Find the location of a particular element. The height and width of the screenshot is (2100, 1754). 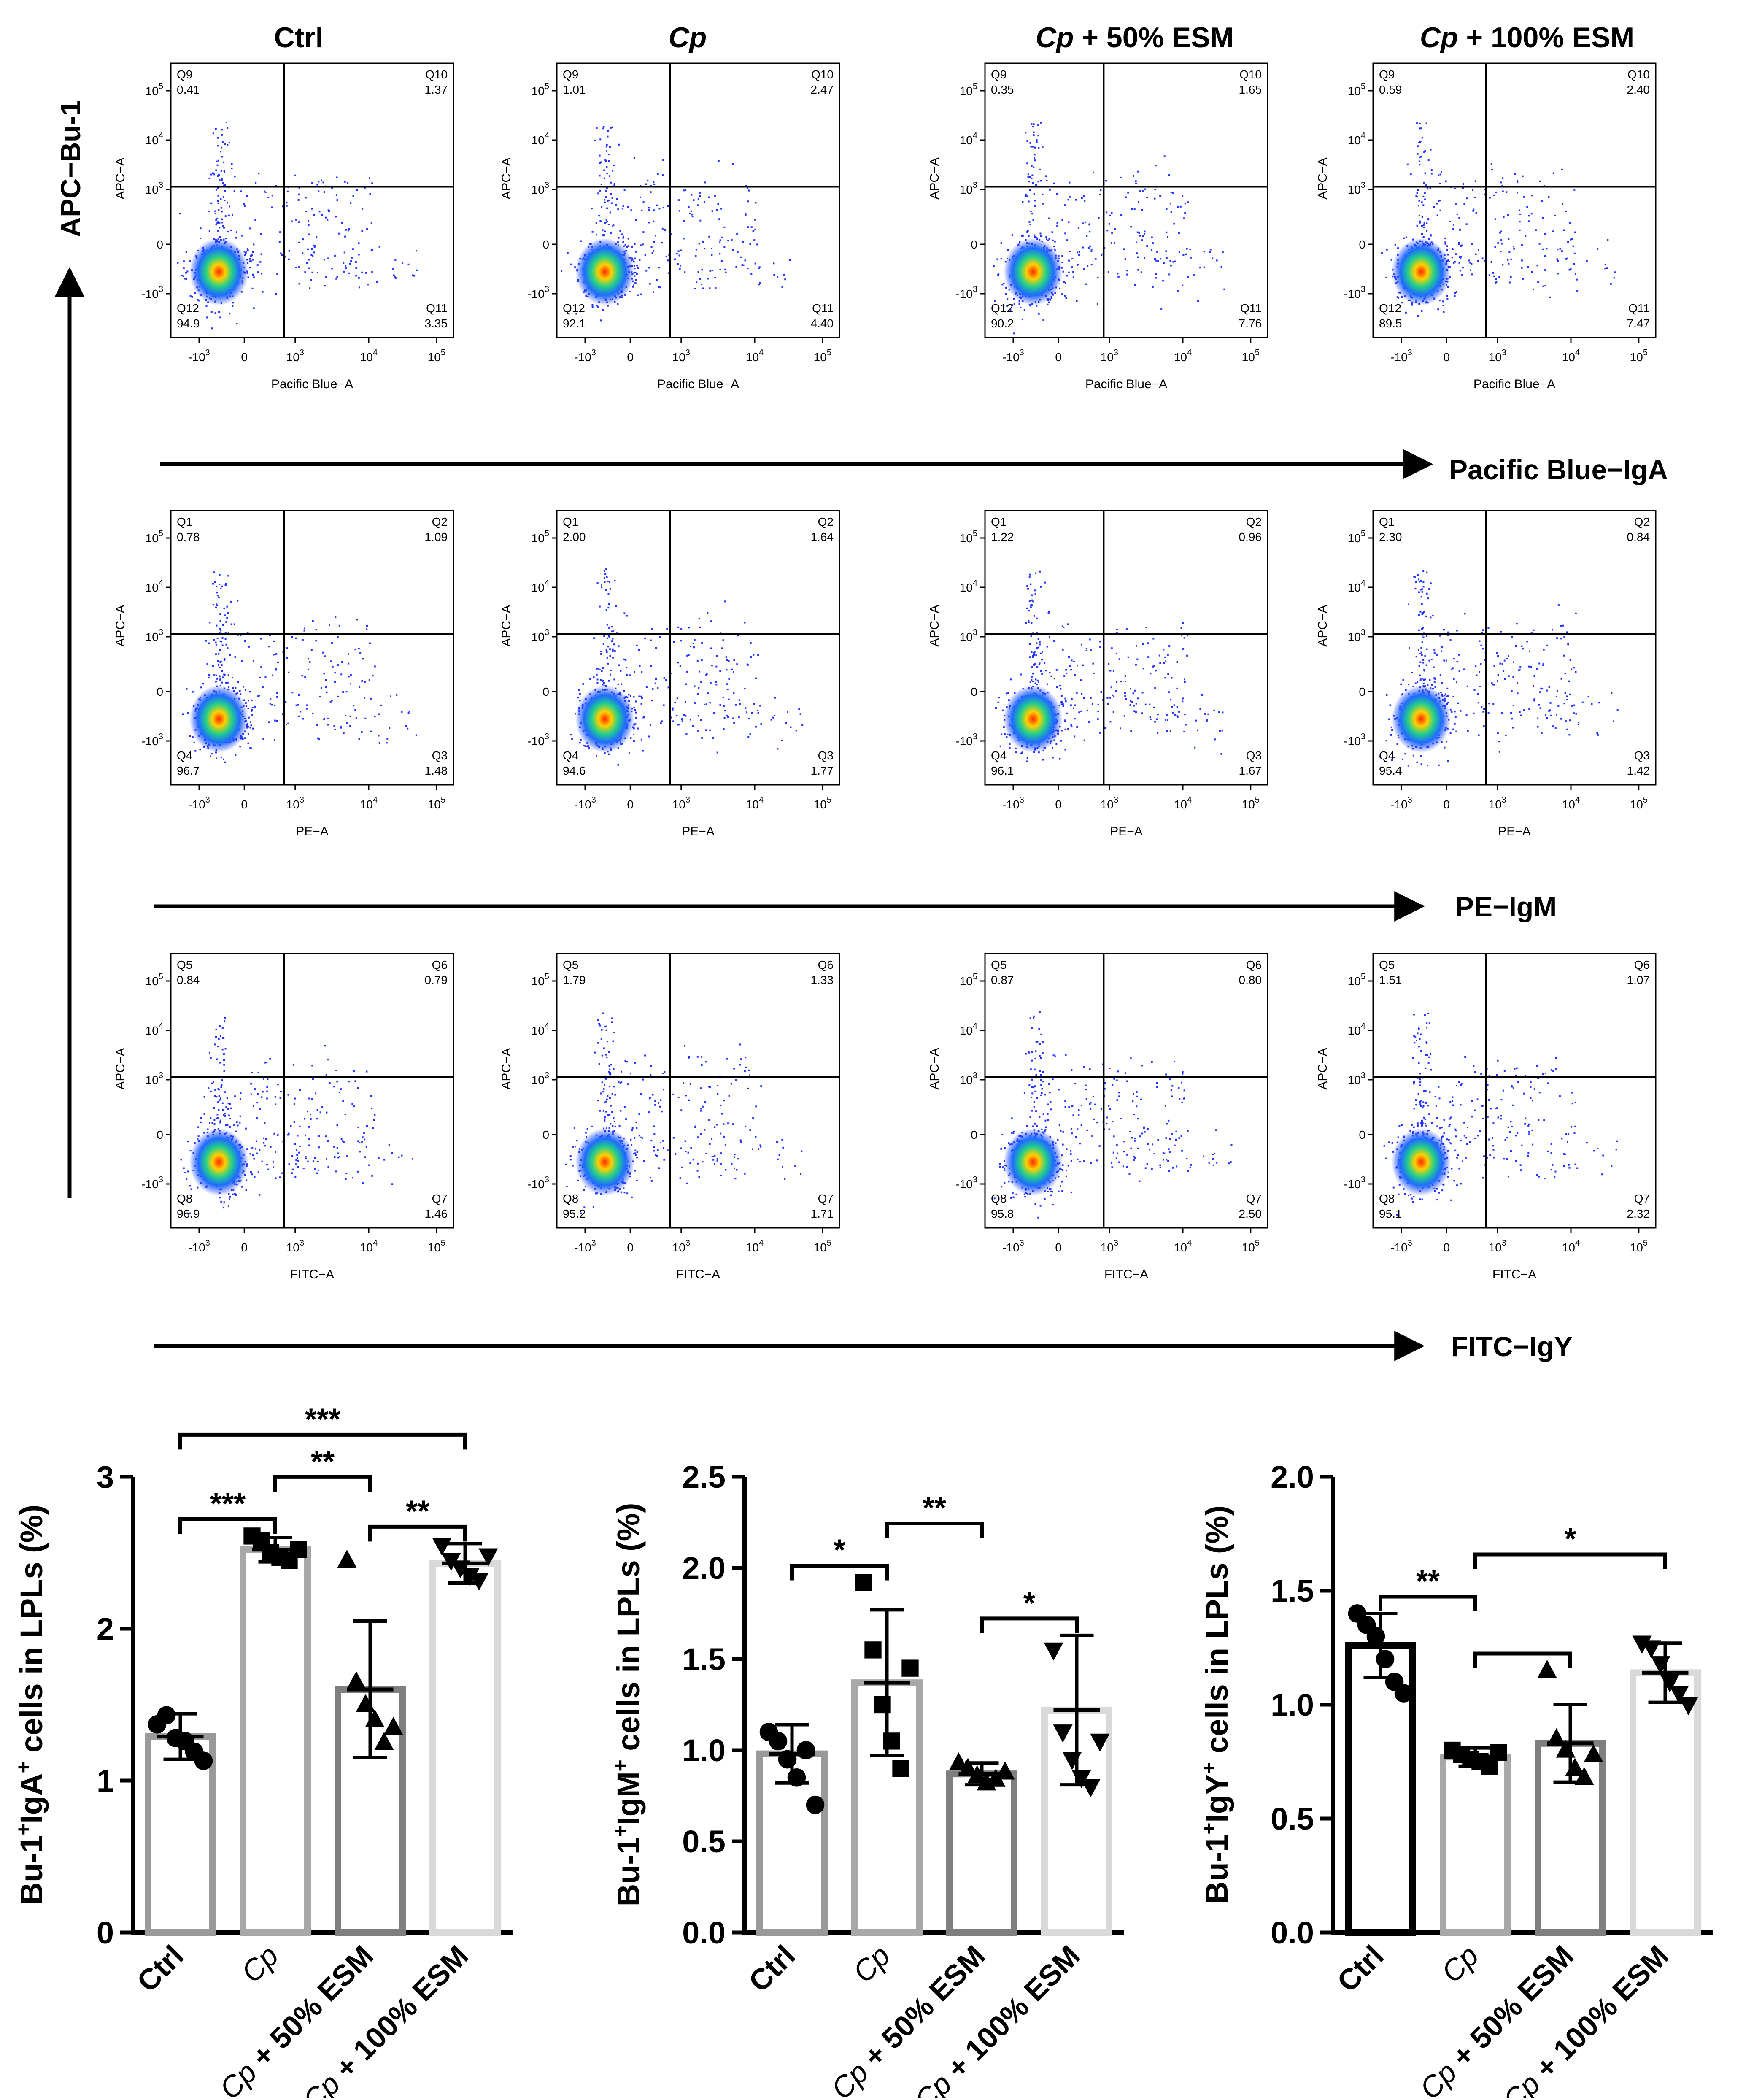

quadrant-name: Q2 is located at coordinates (826, 522).